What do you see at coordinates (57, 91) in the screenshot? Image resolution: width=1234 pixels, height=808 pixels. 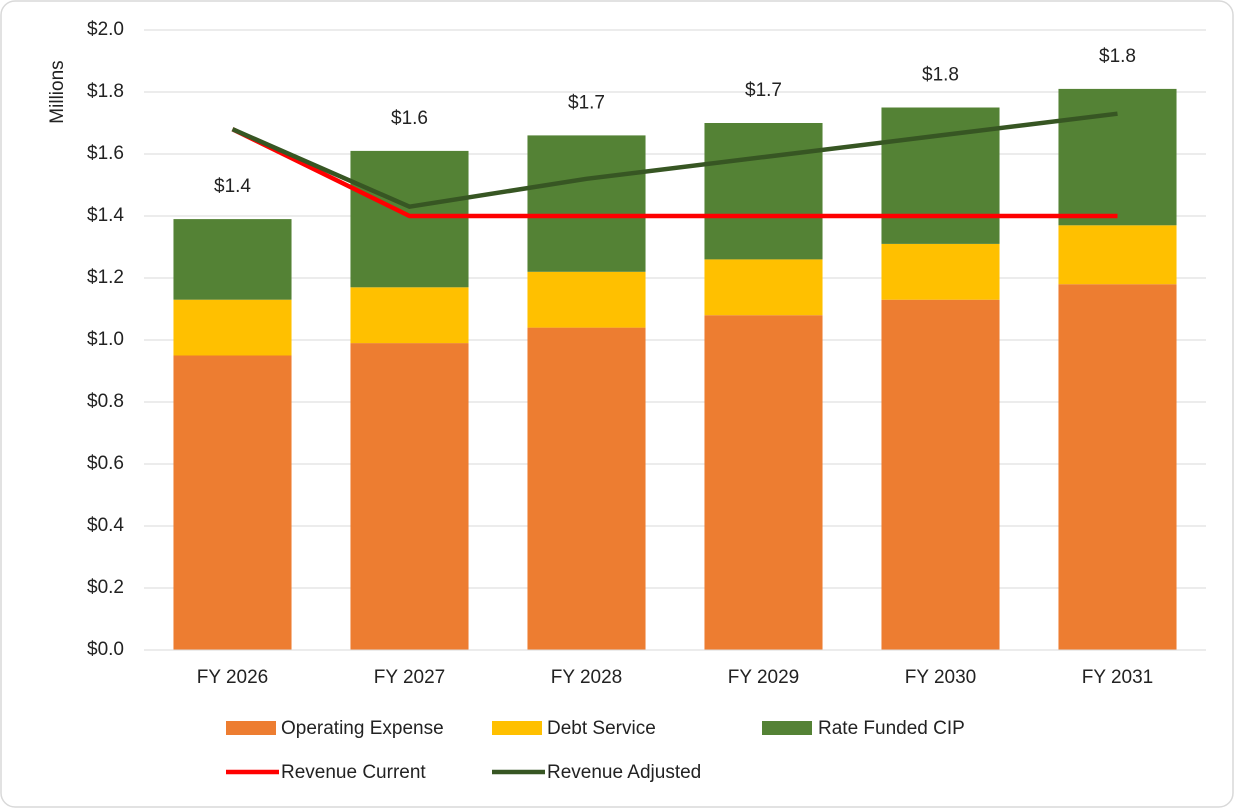 I see `y-axis-label: Millions` at bounding box center [57, 91].